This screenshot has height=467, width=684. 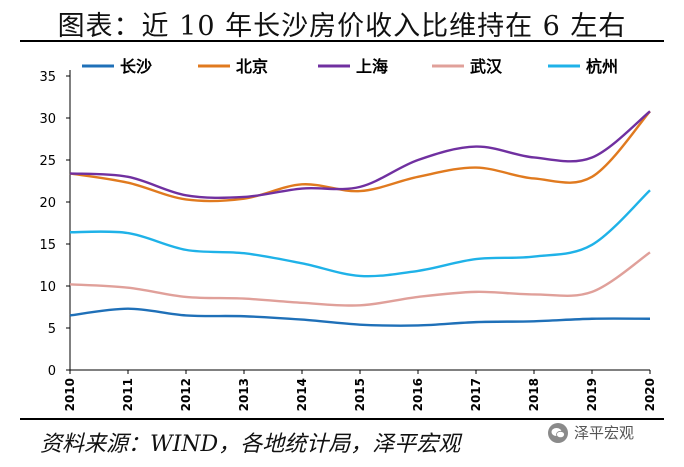 I want to click on x-tick-label: 2012, so click(x=186, y=394).